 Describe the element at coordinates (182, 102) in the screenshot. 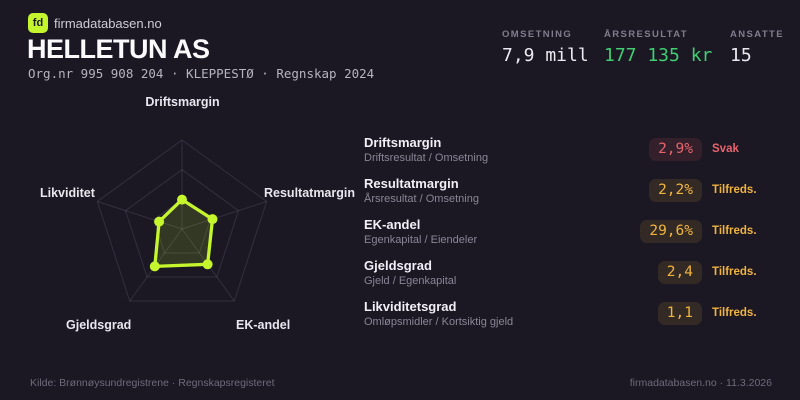

I see `radar-axis-label-driftsmargin: Driftsmargin` at that location.